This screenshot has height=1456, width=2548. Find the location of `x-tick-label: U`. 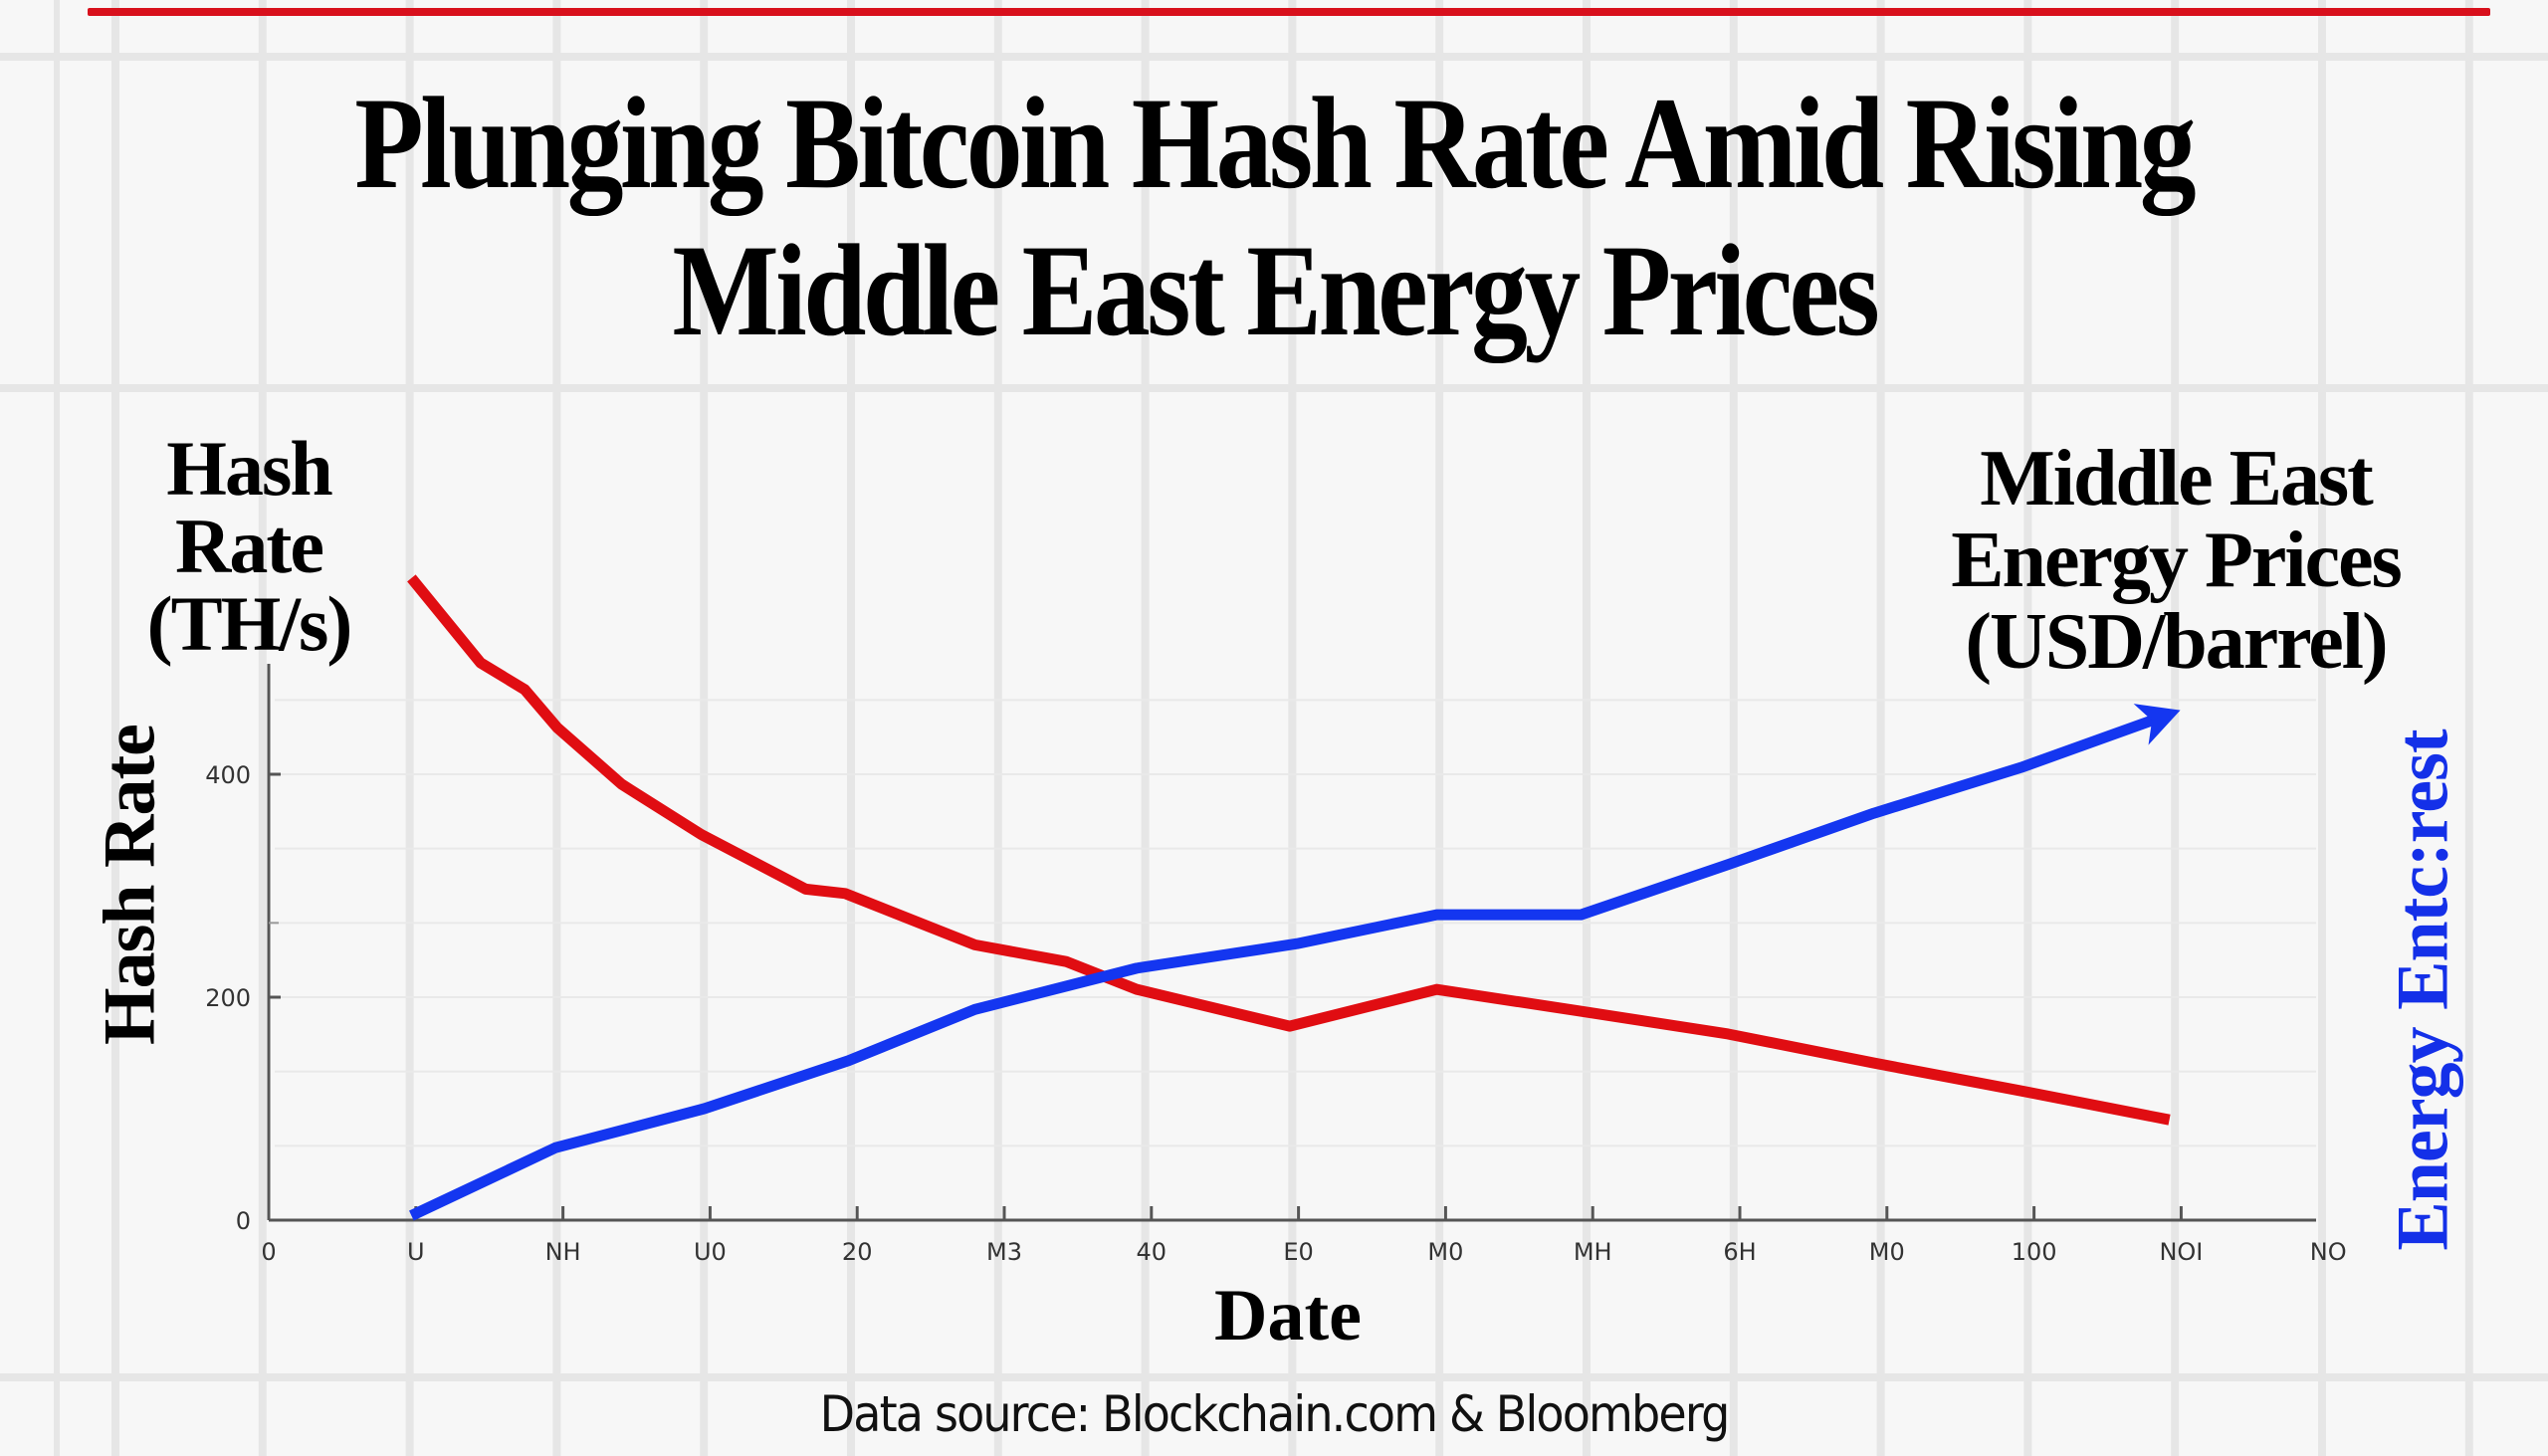

x-tick-label: U is located at coordinates (416, 1252).